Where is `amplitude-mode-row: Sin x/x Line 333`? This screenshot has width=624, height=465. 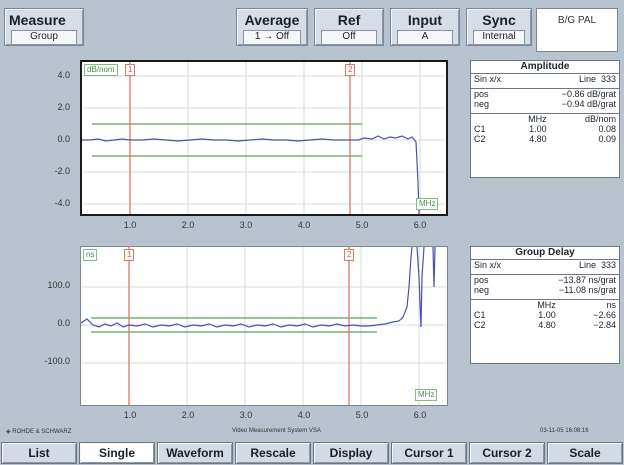
amplitude-mode-row: Sin x/x Line 333 is located at coordinates (545, 78).